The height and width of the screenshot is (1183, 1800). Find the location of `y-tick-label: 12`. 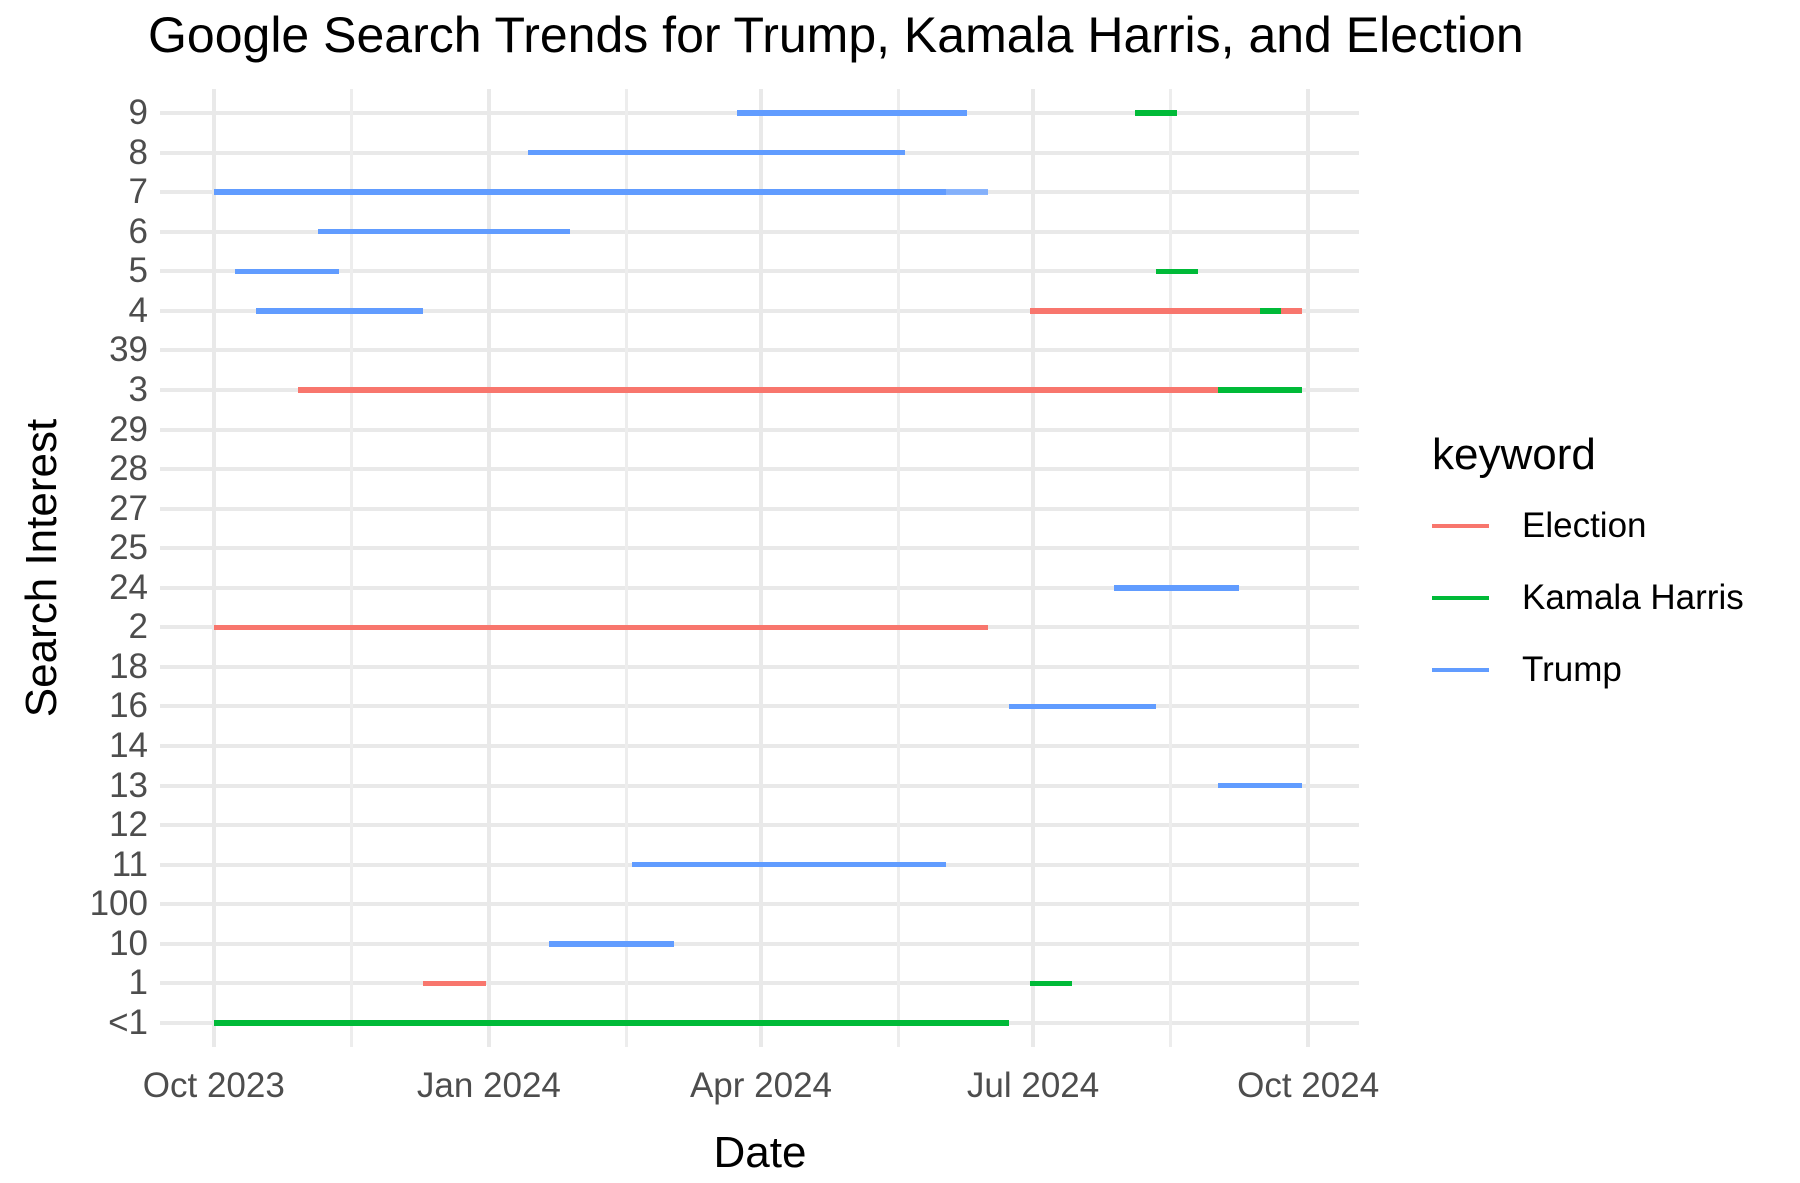

y-tick-label: 12 is located at coordinates (128, 825).